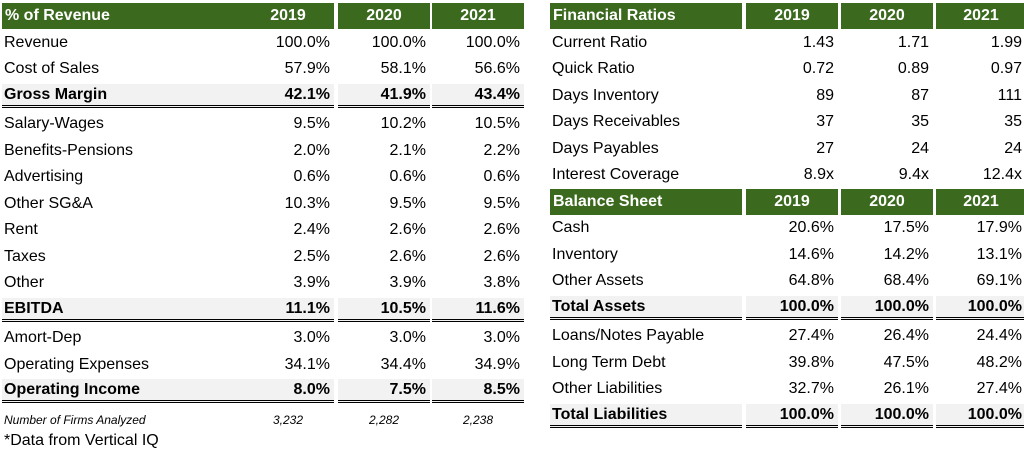  Describe the element at coordinates (600, 42) in the screenshot. I see `ratios-row-label: Current Ratio` at that location.